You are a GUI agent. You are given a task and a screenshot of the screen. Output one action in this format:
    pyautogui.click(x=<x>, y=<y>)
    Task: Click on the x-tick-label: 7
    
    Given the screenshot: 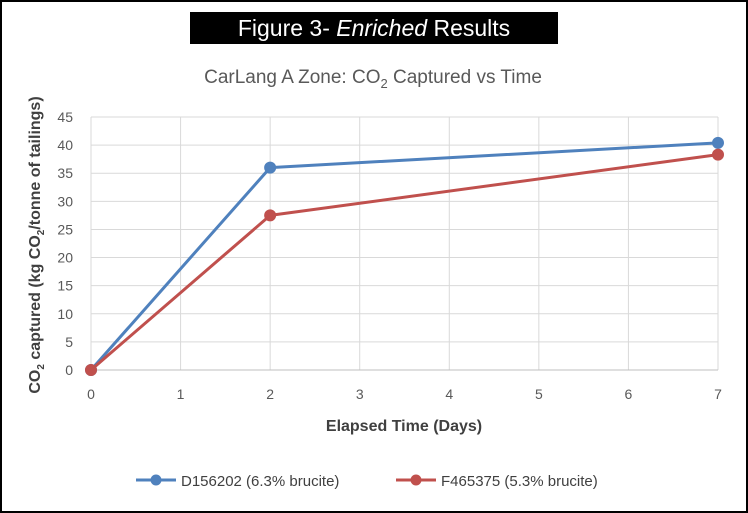 What is the action you would take?
    pyautogui.click(x=718, y=394)
    